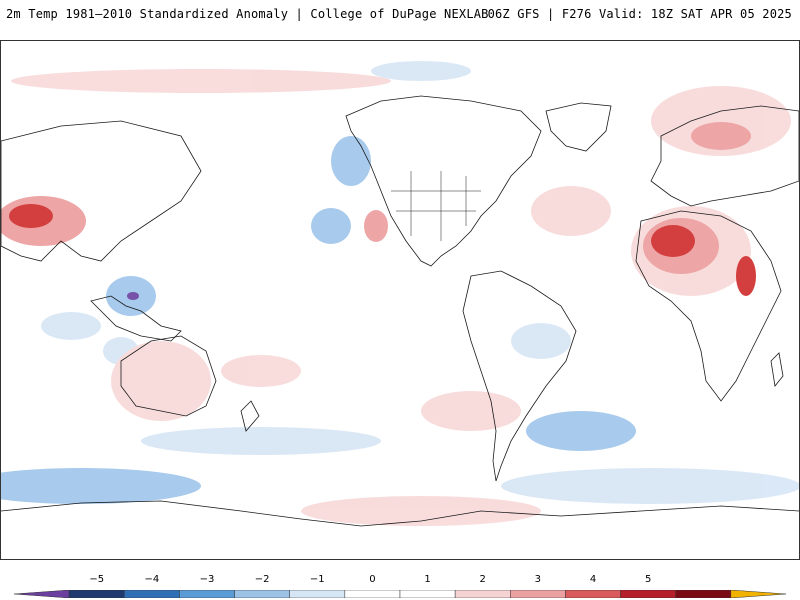  What do you see at coordinates (201, 81) in the screenshot?
I see `arctic-warm-band` at bounding box center [201, 81].